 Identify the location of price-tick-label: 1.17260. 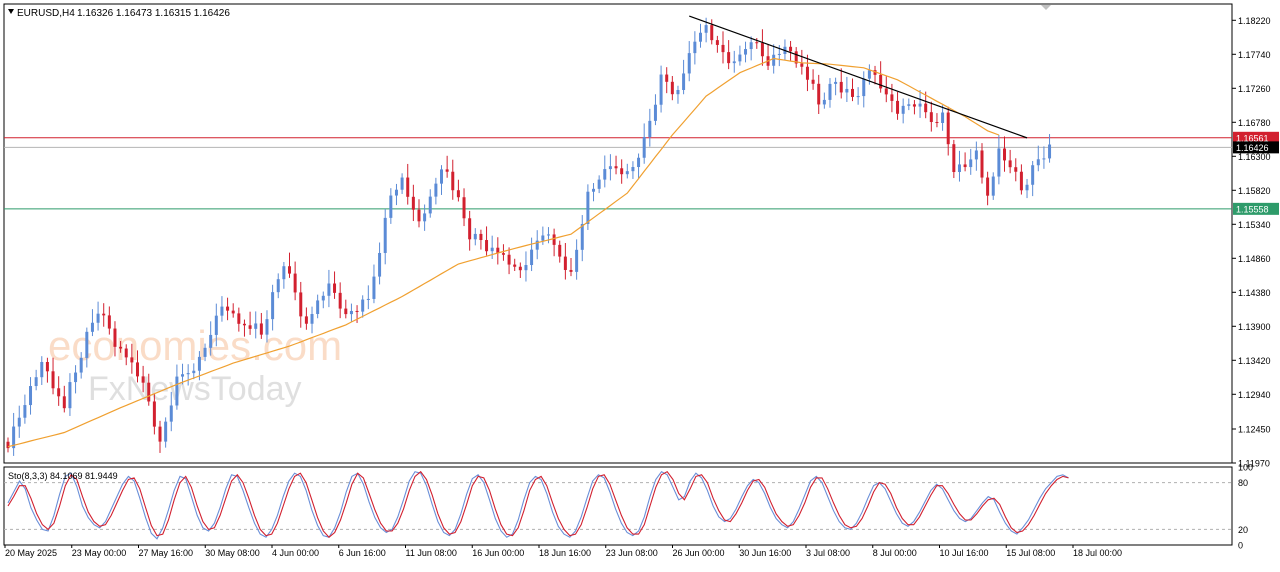
(1254, 89).